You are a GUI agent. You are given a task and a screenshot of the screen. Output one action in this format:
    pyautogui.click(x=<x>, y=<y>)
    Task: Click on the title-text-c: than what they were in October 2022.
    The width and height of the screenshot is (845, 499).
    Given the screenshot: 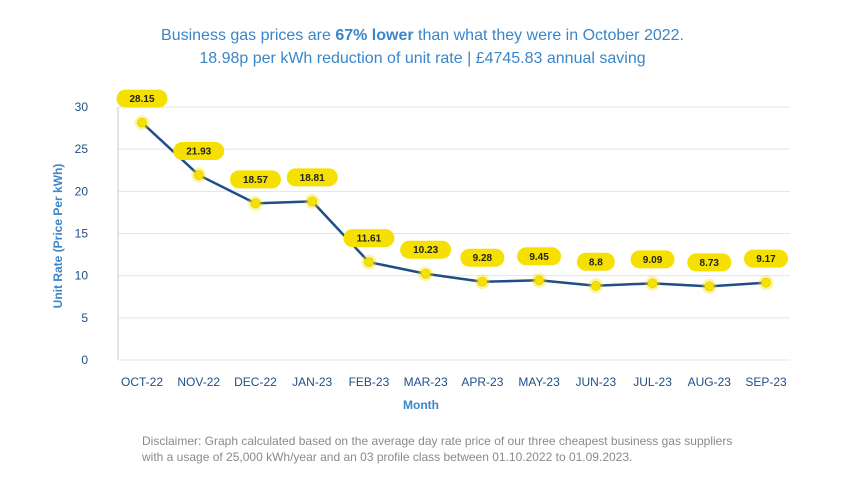 What is the action you would take?
    pyautogui.click(x=548, y=35)
    